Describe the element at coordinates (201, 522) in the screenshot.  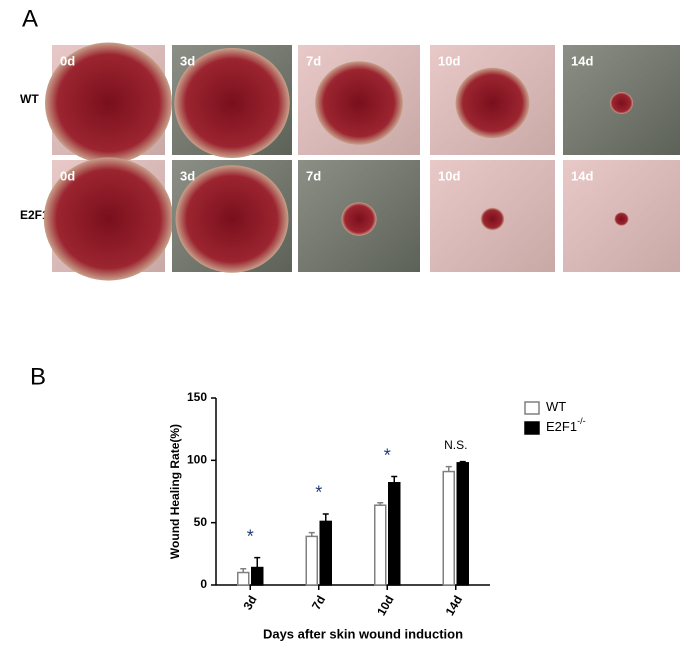
I see `y-tick-label: 50` at that location.